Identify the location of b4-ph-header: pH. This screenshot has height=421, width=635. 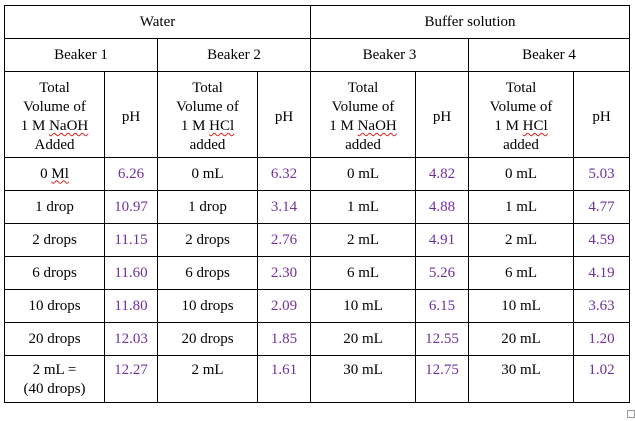
(601, 114).